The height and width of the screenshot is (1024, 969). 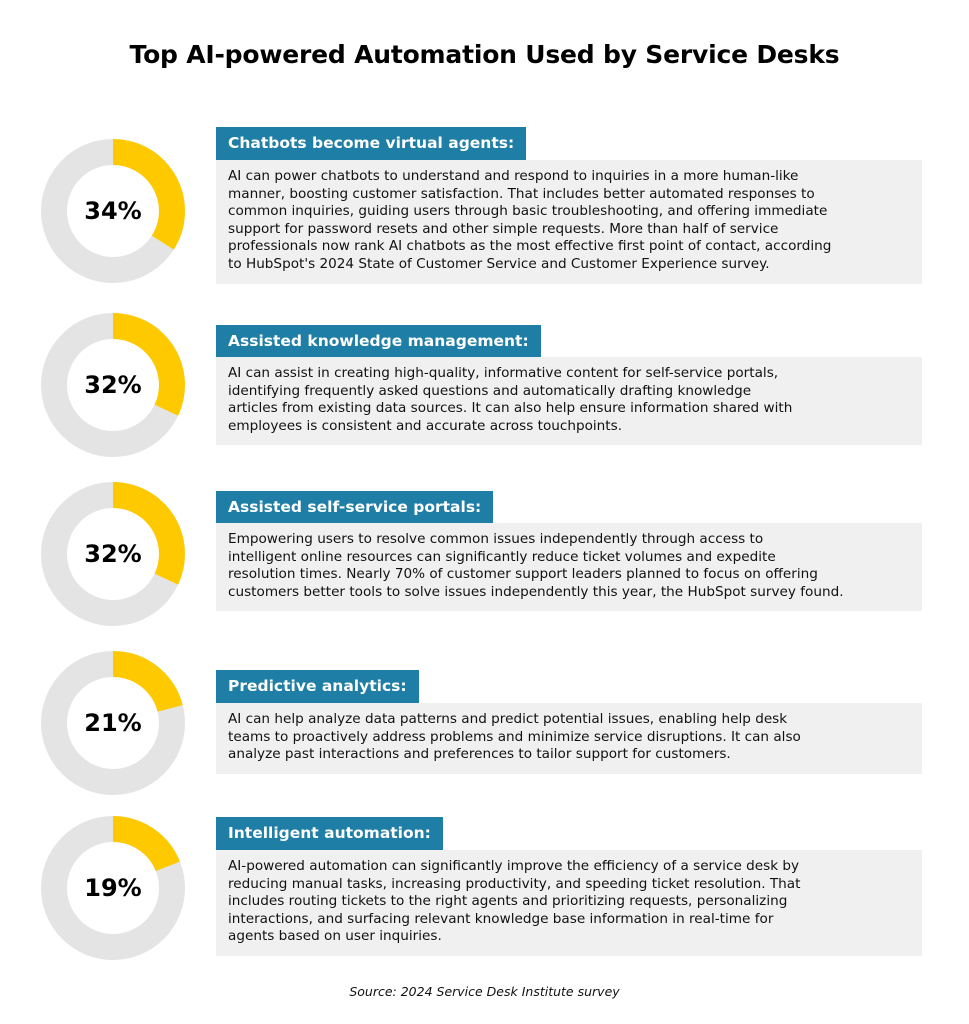 I want to click on desc-line: agents based on user inquiries., so click(x=335, y=936).